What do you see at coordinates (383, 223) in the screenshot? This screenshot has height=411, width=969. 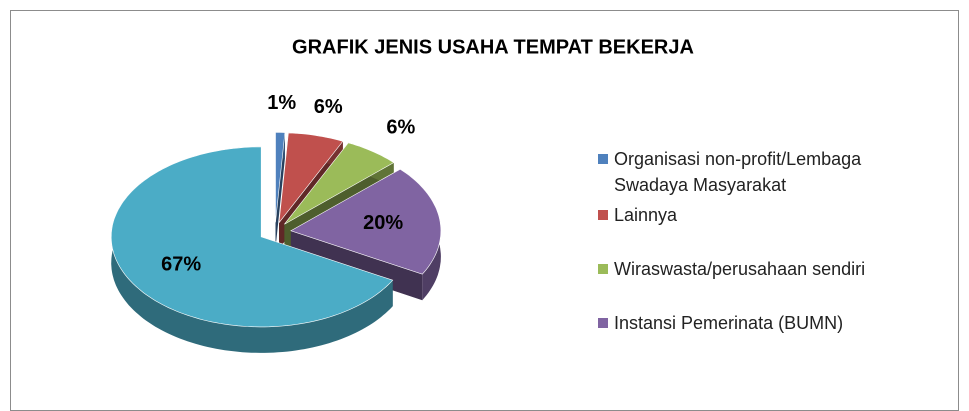 I see `data-label: 20%` at bounding box center [383, 223].